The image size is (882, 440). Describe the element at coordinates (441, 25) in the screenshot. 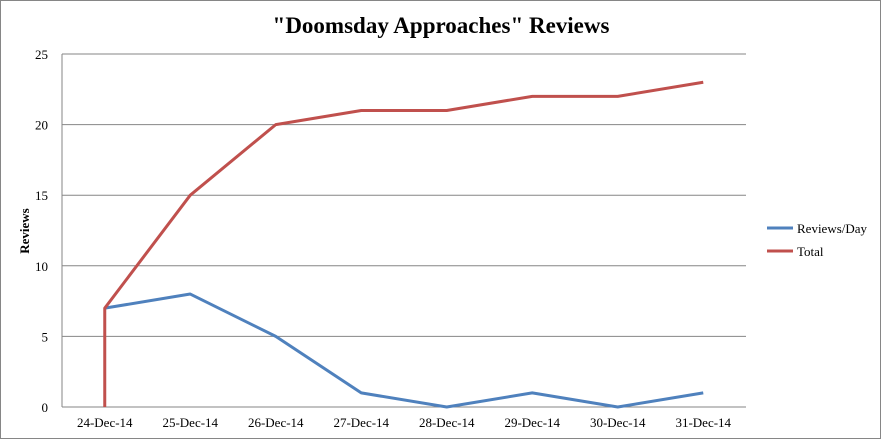

I see `chart-title: "Doomsday Approaches" Reviews` at that location.